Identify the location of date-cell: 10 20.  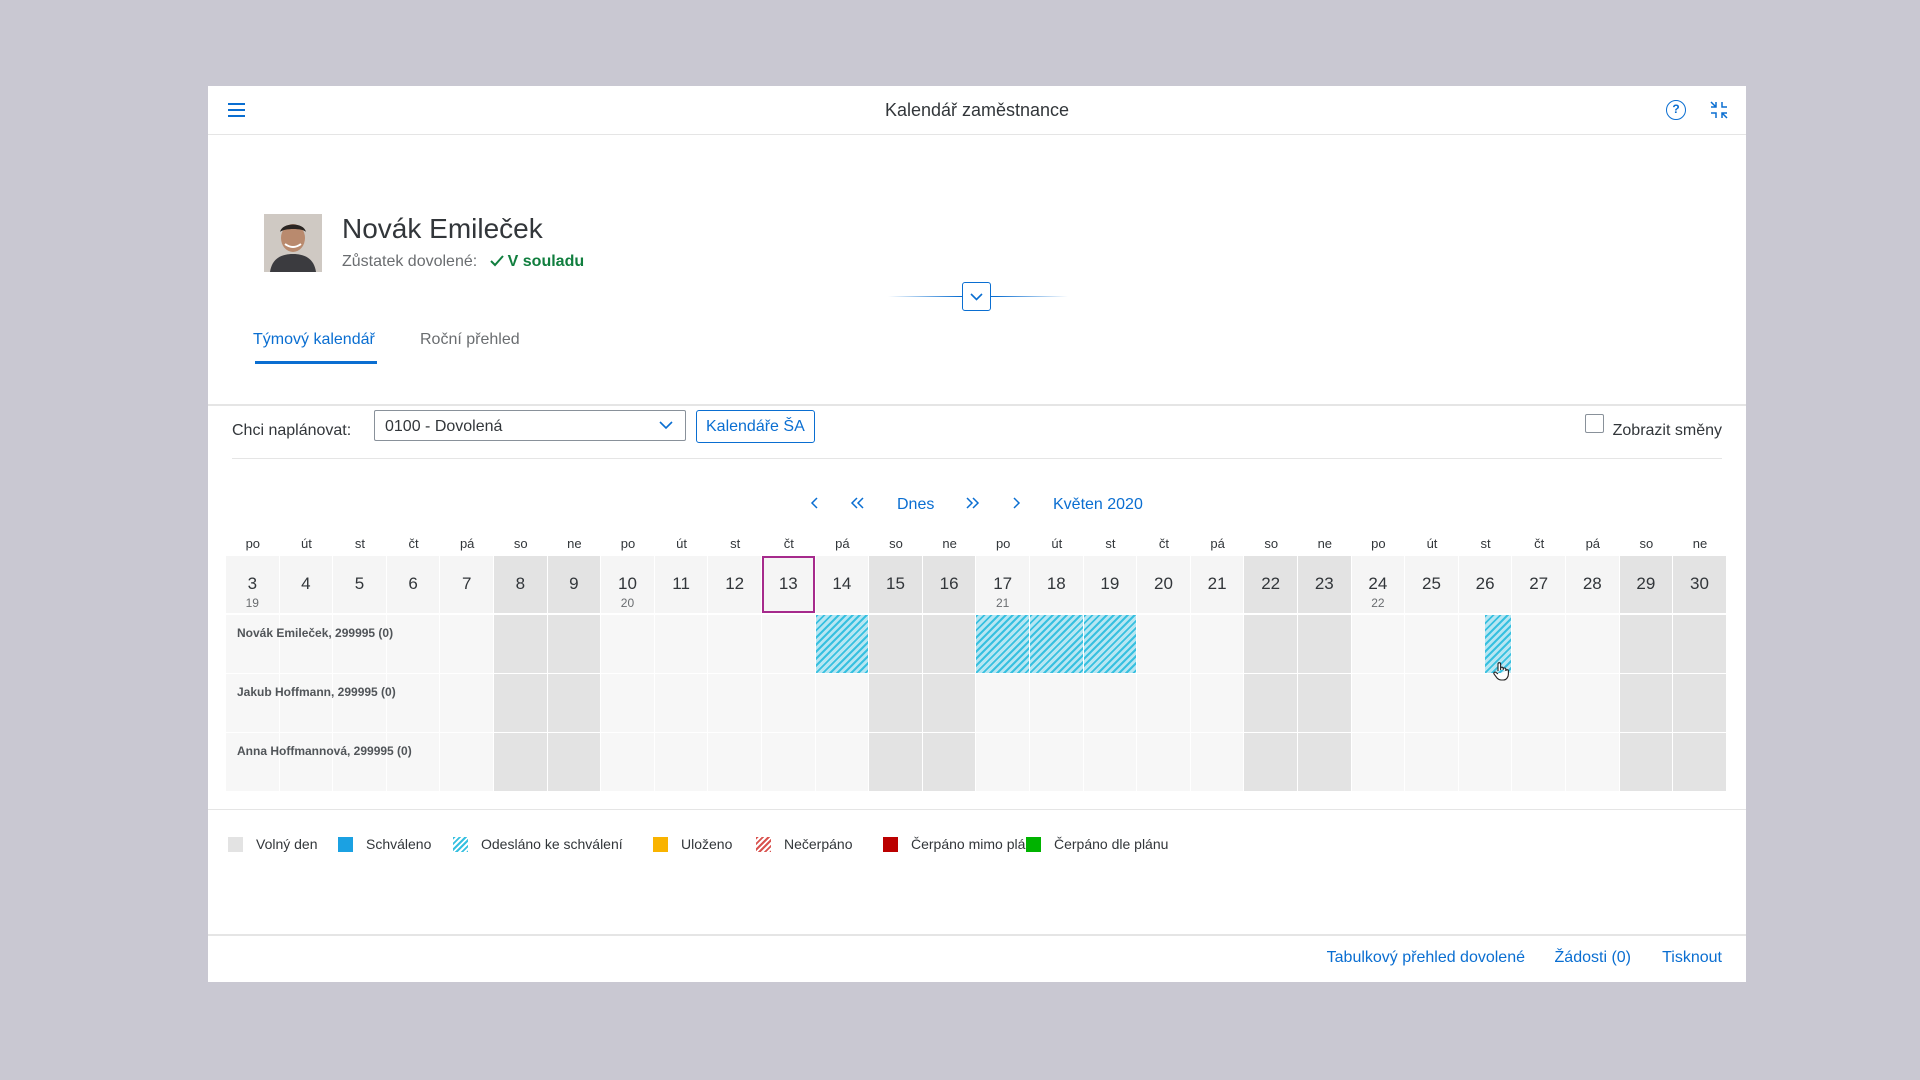
(627, 584).